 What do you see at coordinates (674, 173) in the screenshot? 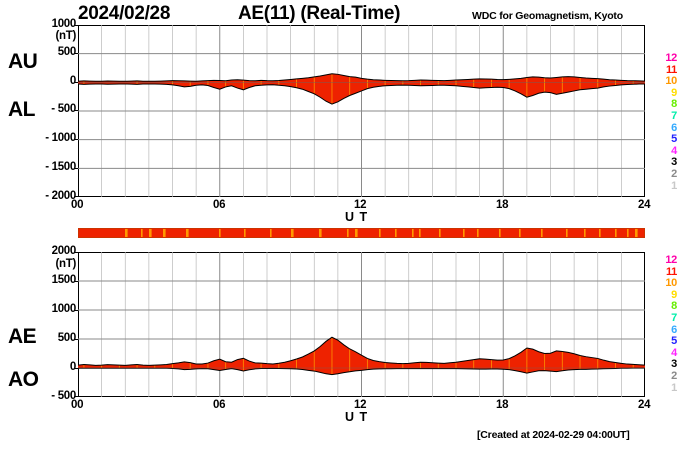
I see `k-level-2-top: 2` at bounding box center [674, 173].